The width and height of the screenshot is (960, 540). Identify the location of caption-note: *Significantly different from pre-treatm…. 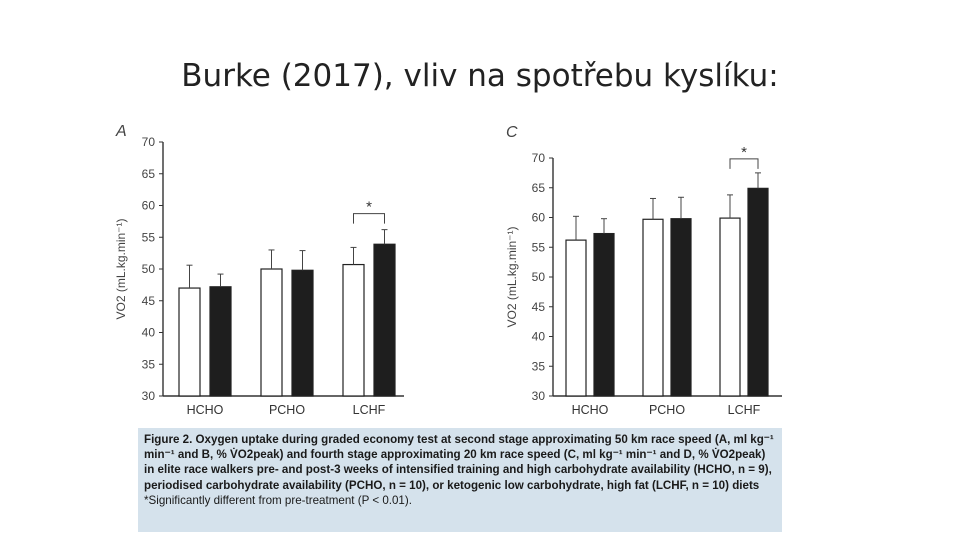
(278, 500).